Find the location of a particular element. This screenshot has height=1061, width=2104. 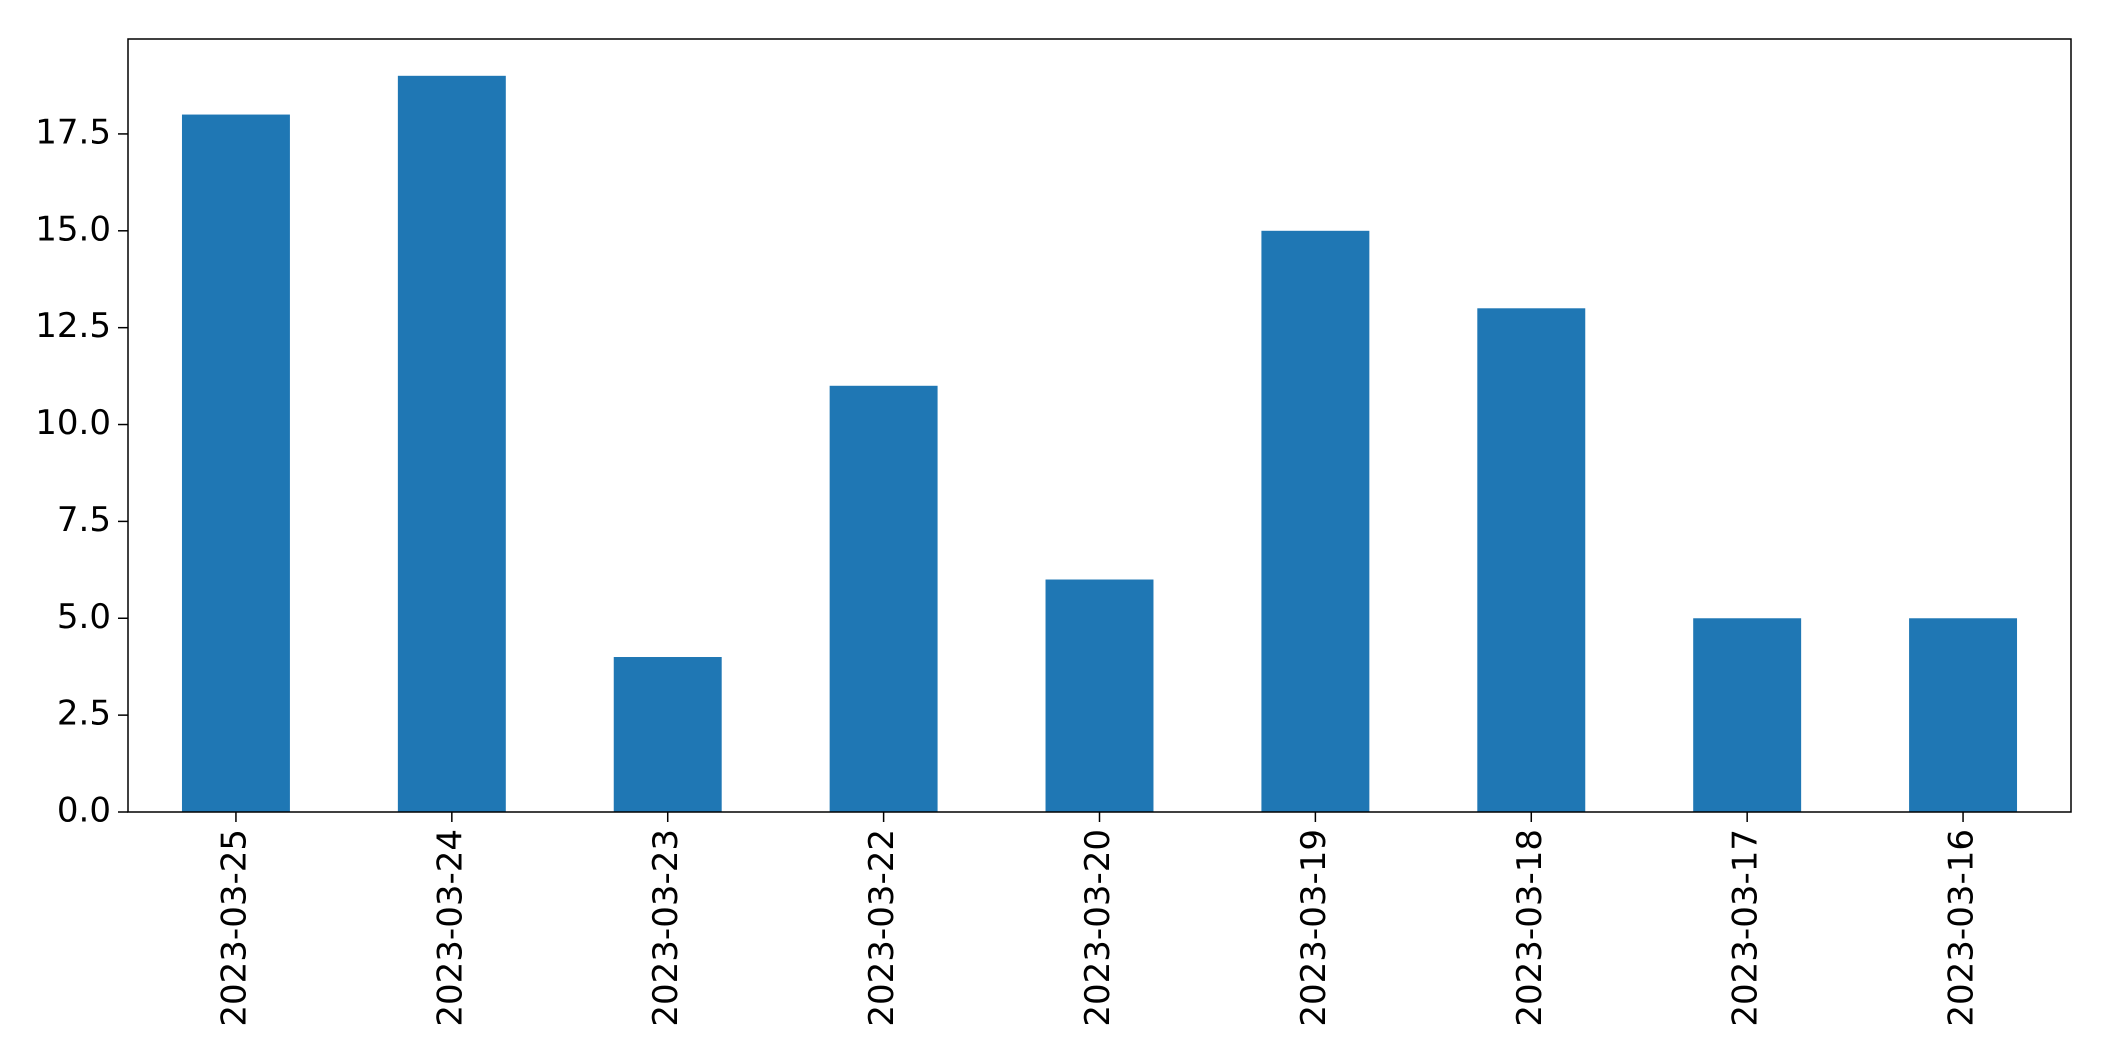

x-tick-label: 2023-03-22 is located at coordinates (882, 928).